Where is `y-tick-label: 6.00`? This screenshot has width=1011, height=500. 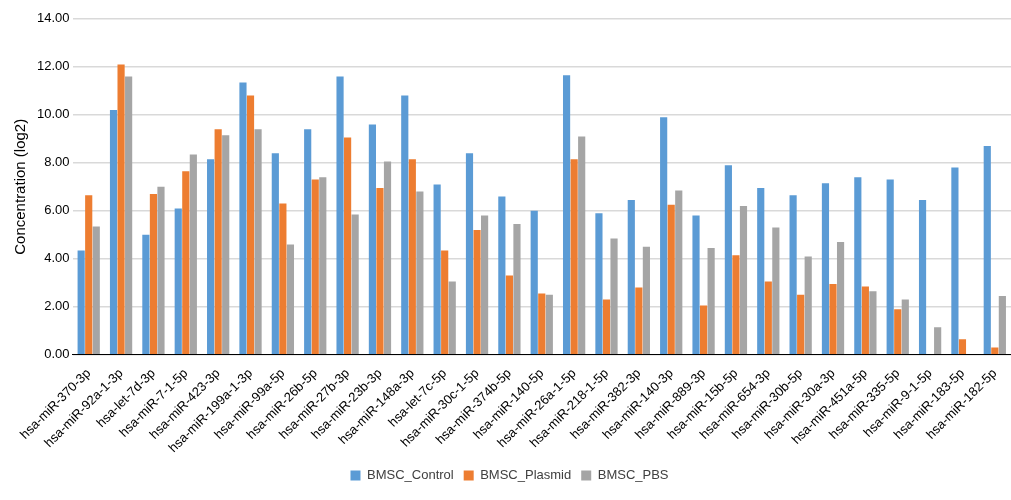
y-tick-label: 6.00 is located at coordinates (57, 210).